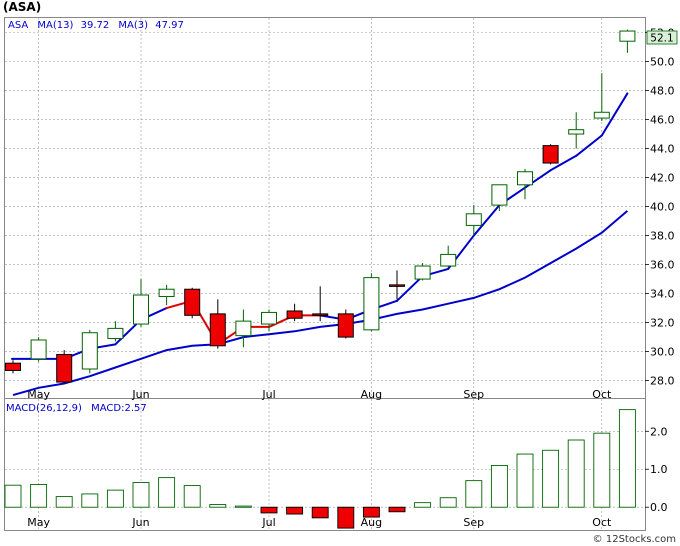  What do you see at coordinates (662, 352) in the screenshot?
I see `price-y-tick-label: 30.0` at bounding box center [662, 352].